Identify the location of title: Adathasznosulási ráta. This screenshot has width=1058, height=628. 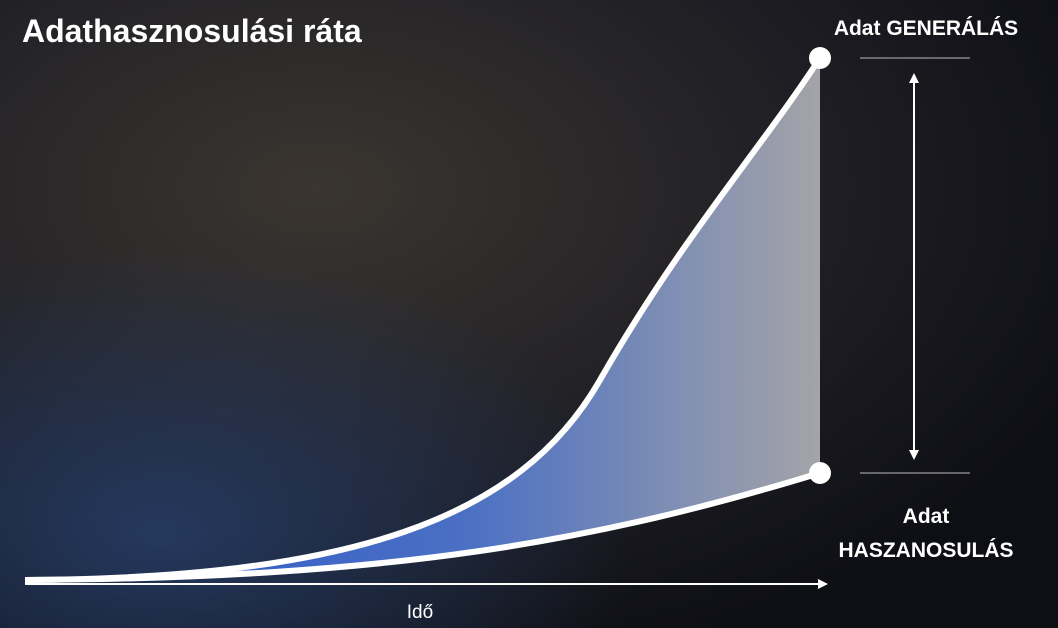
(192, 31).